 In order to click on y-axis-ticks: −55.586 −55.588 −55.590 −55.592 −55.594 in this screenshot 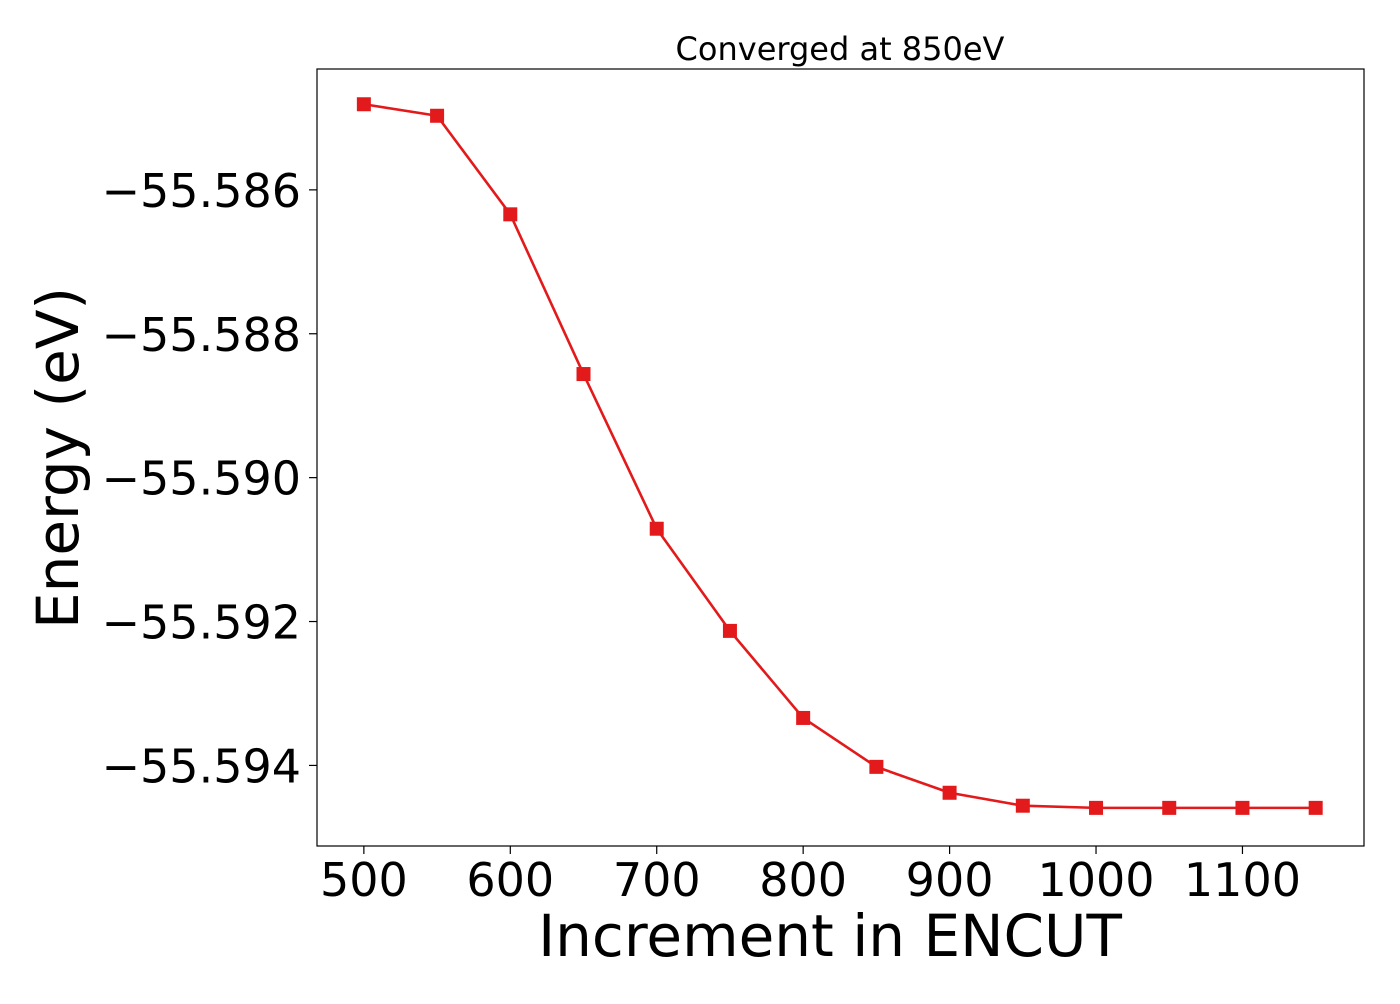, I will do `click(209, 478)`.